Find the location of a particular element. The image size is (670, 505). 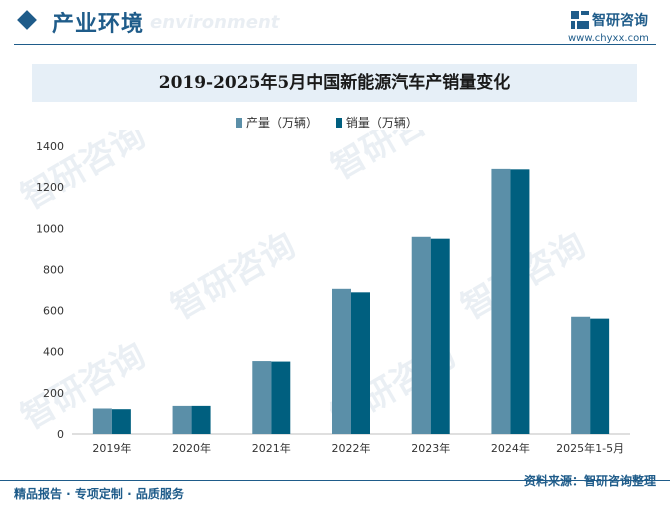

header: 产业环境 environment 智研咨询 www.chyxx.com is located at coordinates (335, 25).